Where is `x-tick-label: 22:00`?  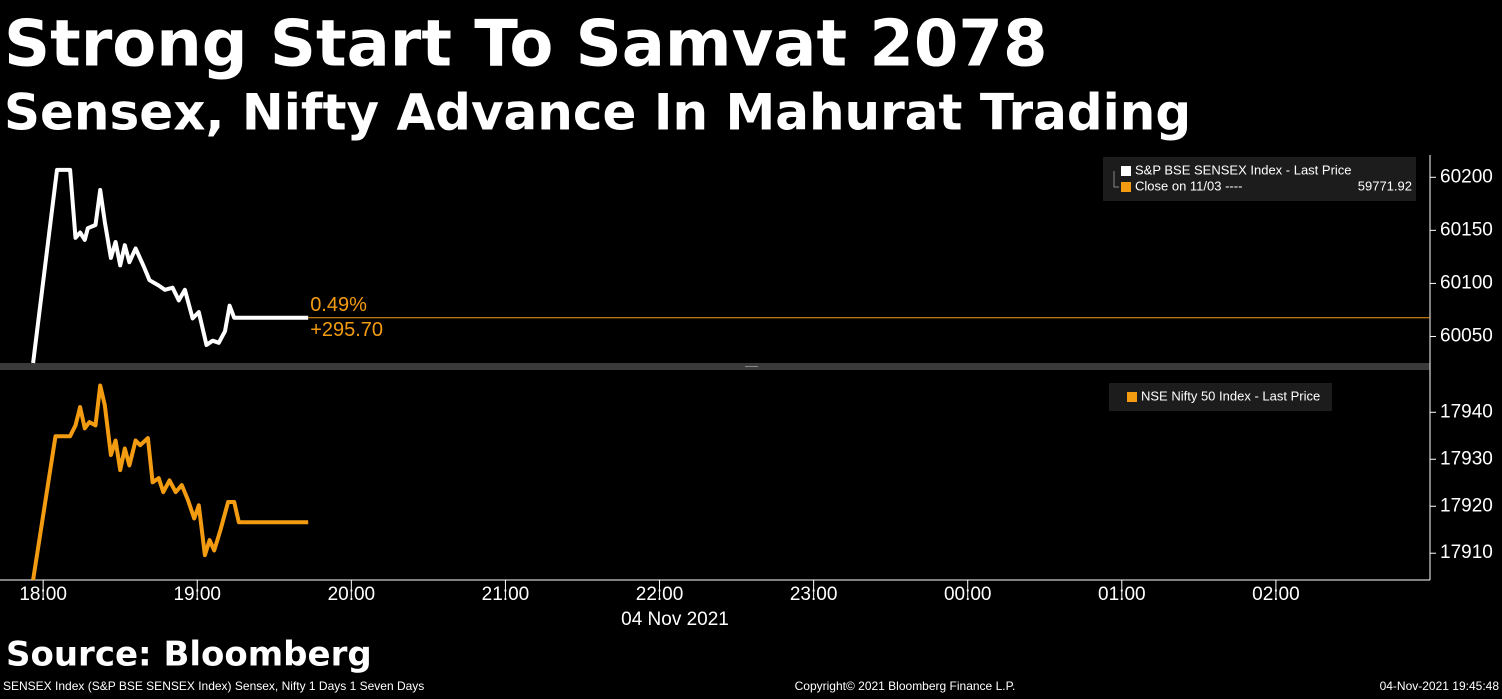
x-tick-label: 22:00 is located at coordinates (660, 594).